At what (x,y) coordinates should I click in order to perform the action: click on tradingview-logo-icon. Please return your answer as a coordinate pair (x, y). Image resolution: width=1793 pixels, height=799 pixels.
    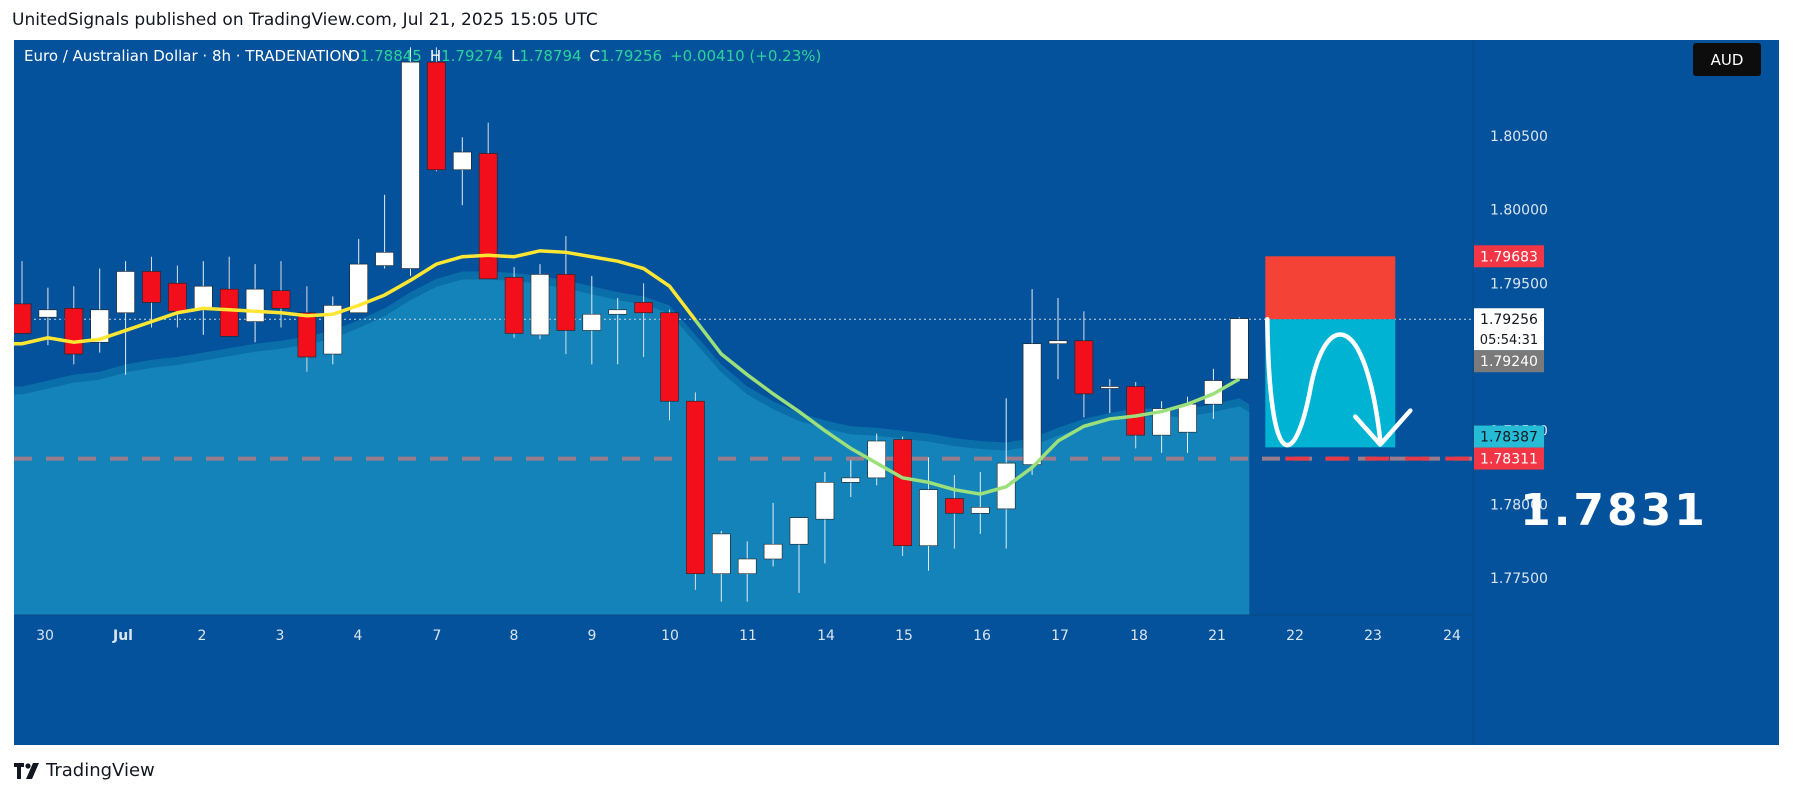
    Looking at the image, I should click on (26, 770).